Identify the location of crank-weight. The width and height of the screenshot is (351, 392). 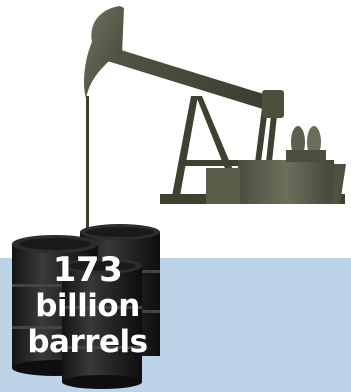
(273, 104).